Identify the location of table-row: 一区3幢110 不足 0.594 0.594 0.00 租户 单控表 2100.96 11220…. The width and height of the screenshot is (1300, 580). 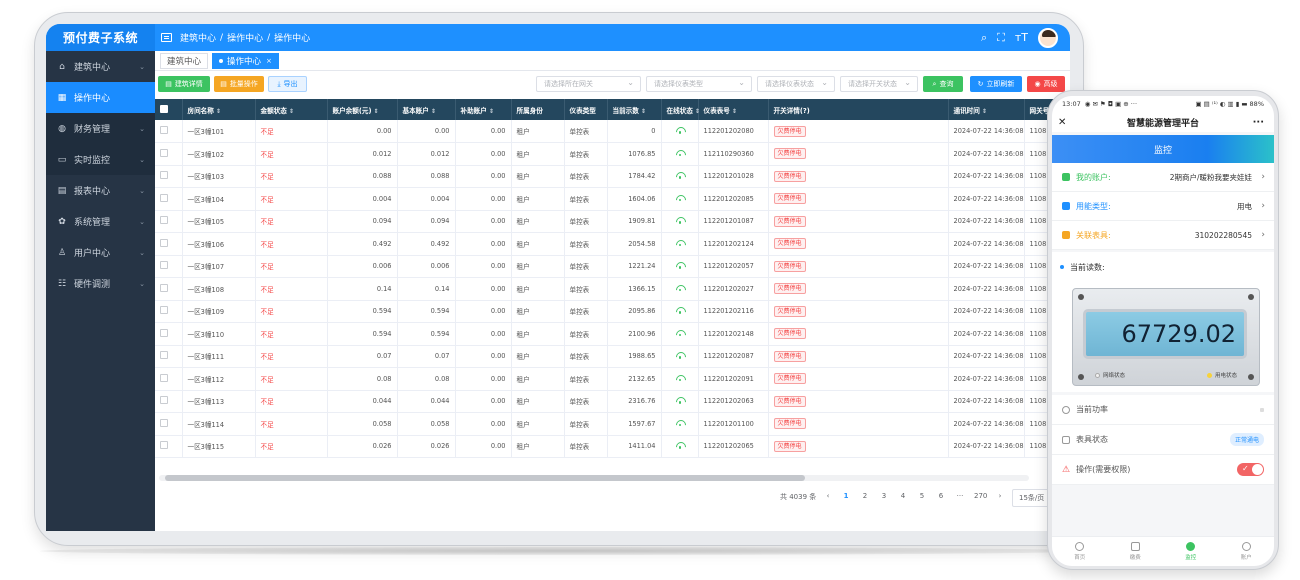
(612, 334).